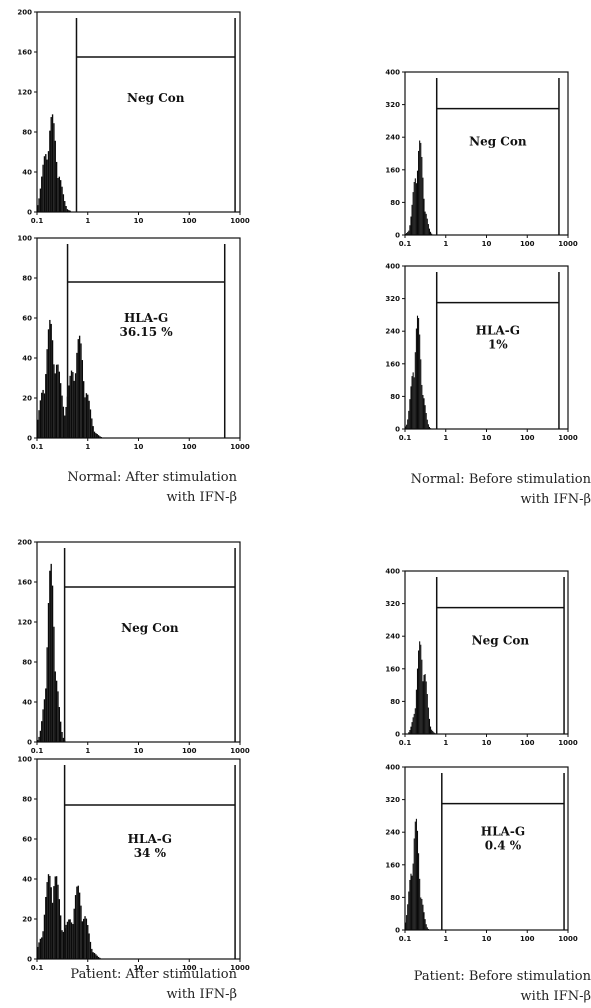 Image resolution: width=591 pixels, height=1008 pixels. I want to click on caption-normal-after: Normal: After stimulation with IFN-β, so click(123, 488).